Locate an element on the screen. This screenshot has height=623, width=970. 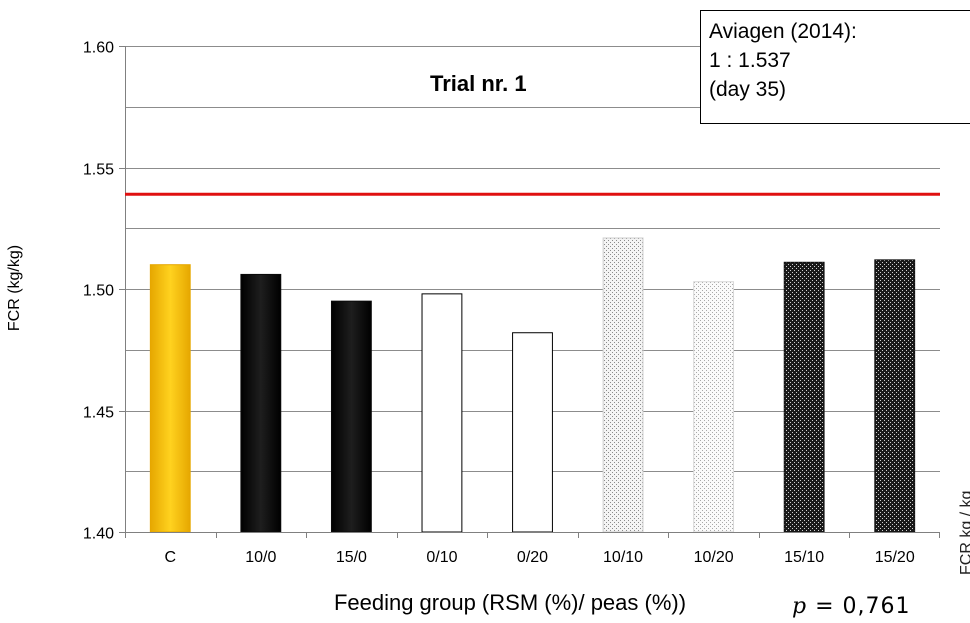
p-value-text: = 0,761 is located at coordinates (863, 606).